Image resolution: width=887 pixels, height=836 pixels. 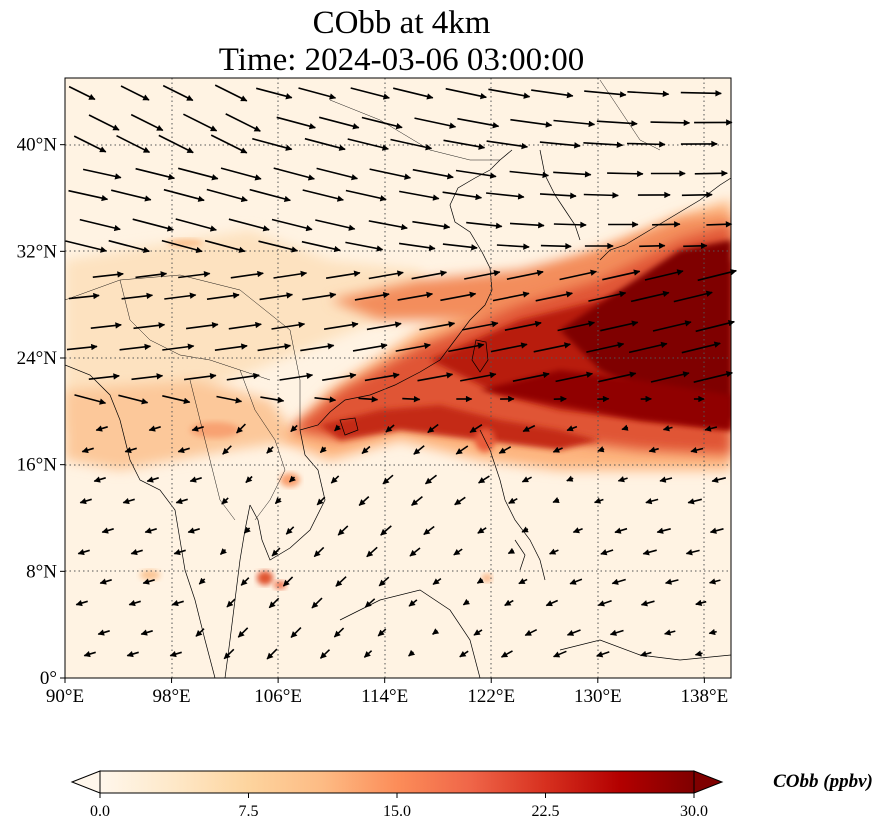 I want to click on lon-tick-label: 106°E, so click(x=278, y=696).